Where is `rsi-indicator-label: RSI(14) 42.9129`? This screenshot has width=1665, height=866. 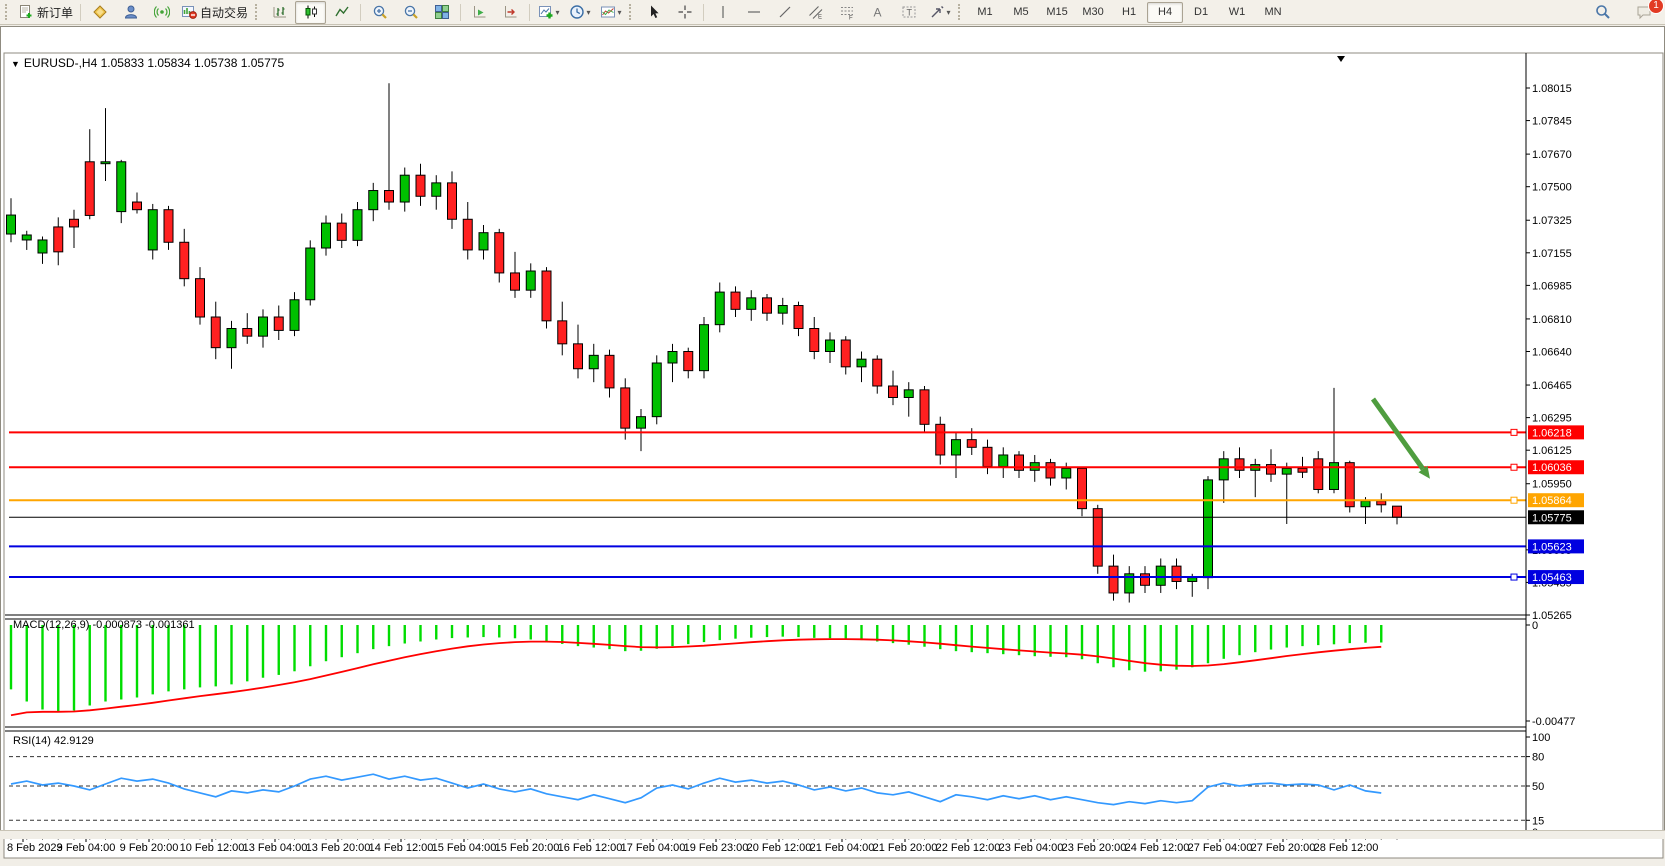
rsi-indicator-label: RSI(14) 42.9129 is located at coordinates (53, 741).